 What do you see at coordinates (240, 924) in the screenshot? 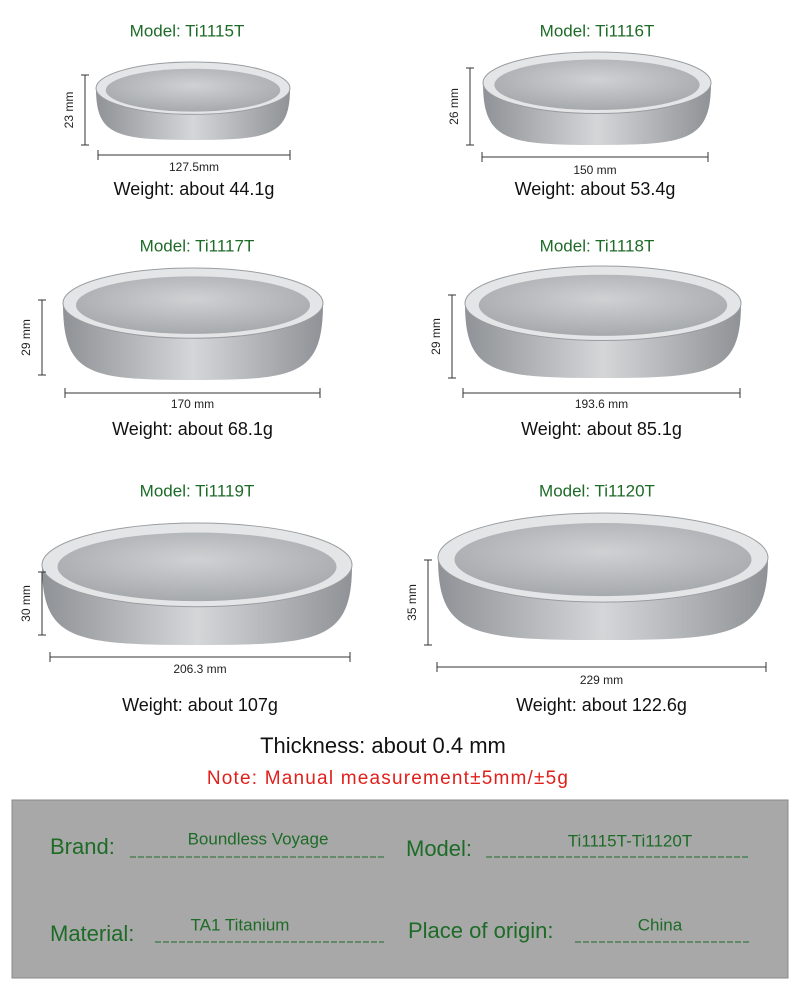
I see `spec-value: TA1 Titanium` at bounding box center [240, 924].